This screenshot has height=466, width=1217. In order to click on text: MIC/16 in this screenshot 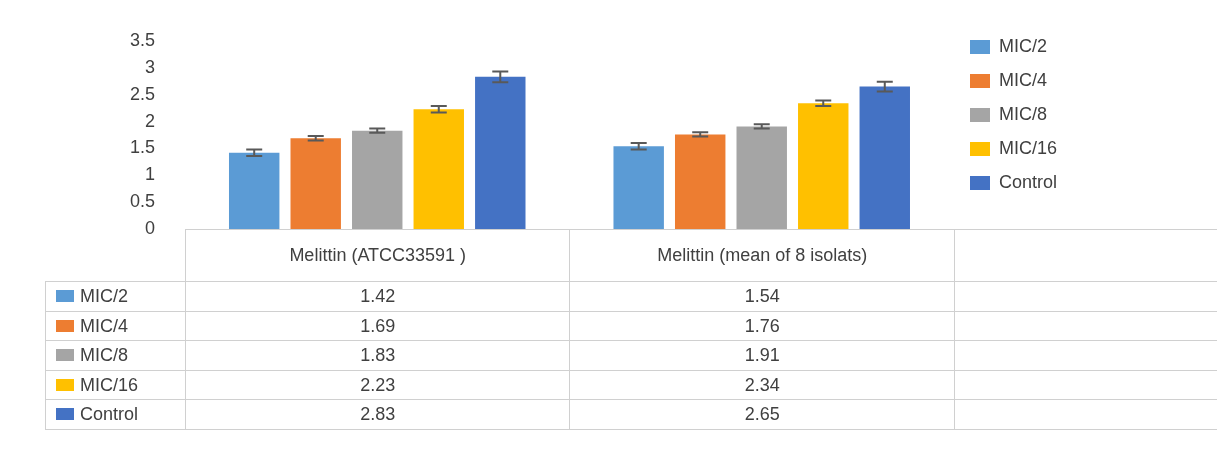, I will do `click(109, 384)`.